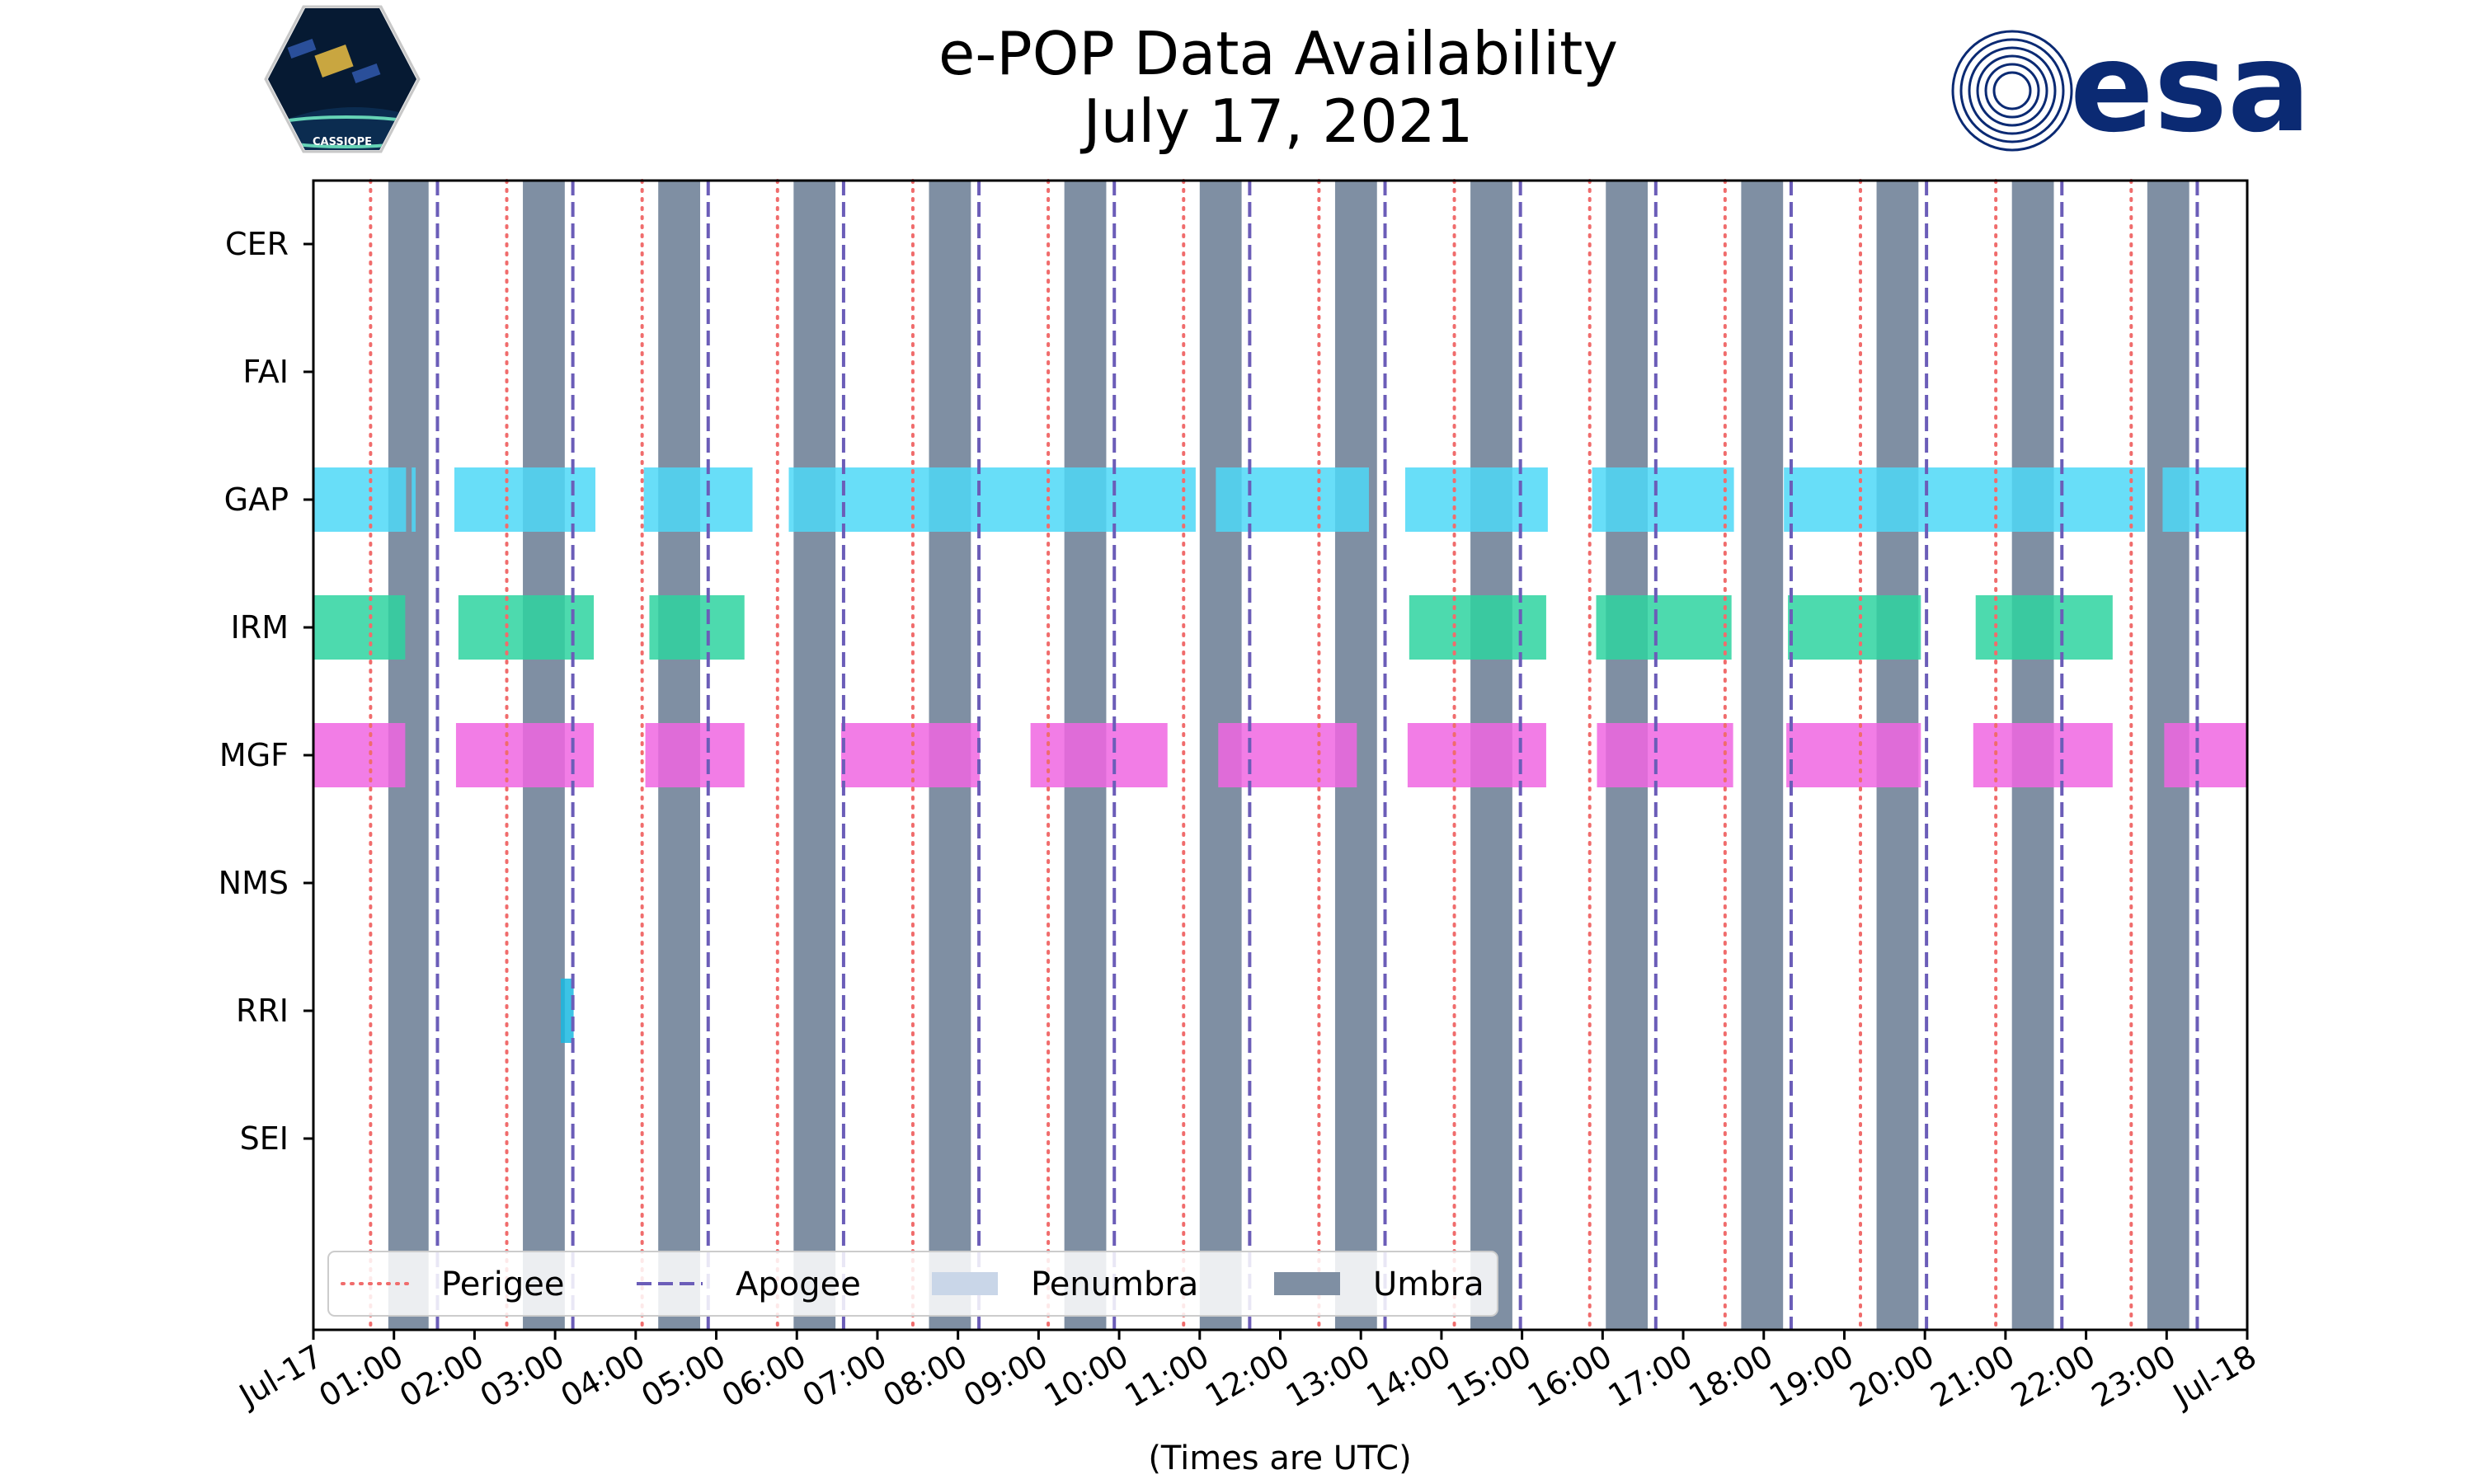 Image resolution: width=2474 pixels, height=1484 pixels. Describe the element at coordinates (2214, 1376) in the screenshot. I see `x-tick-label: Jul-18` at that location.